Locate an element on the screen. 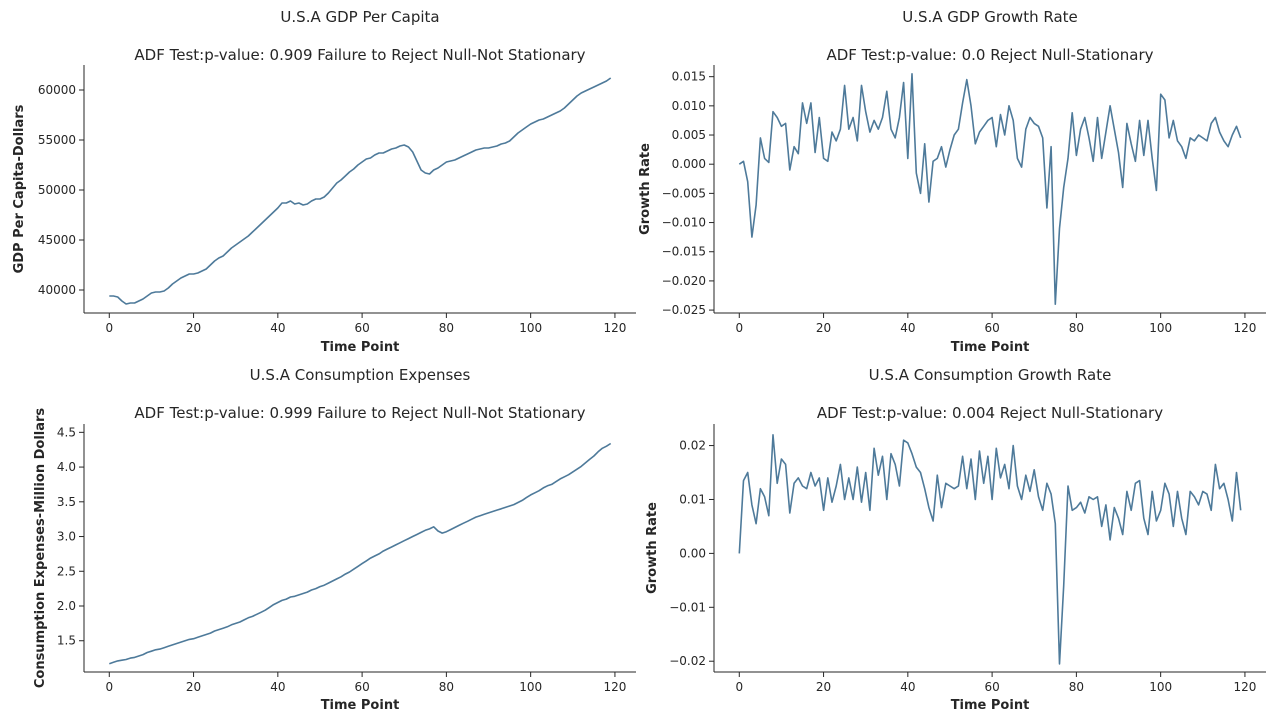 The image size is (1280, 720). y-tick-label: 2.0 is located at coordinates (66, 606).